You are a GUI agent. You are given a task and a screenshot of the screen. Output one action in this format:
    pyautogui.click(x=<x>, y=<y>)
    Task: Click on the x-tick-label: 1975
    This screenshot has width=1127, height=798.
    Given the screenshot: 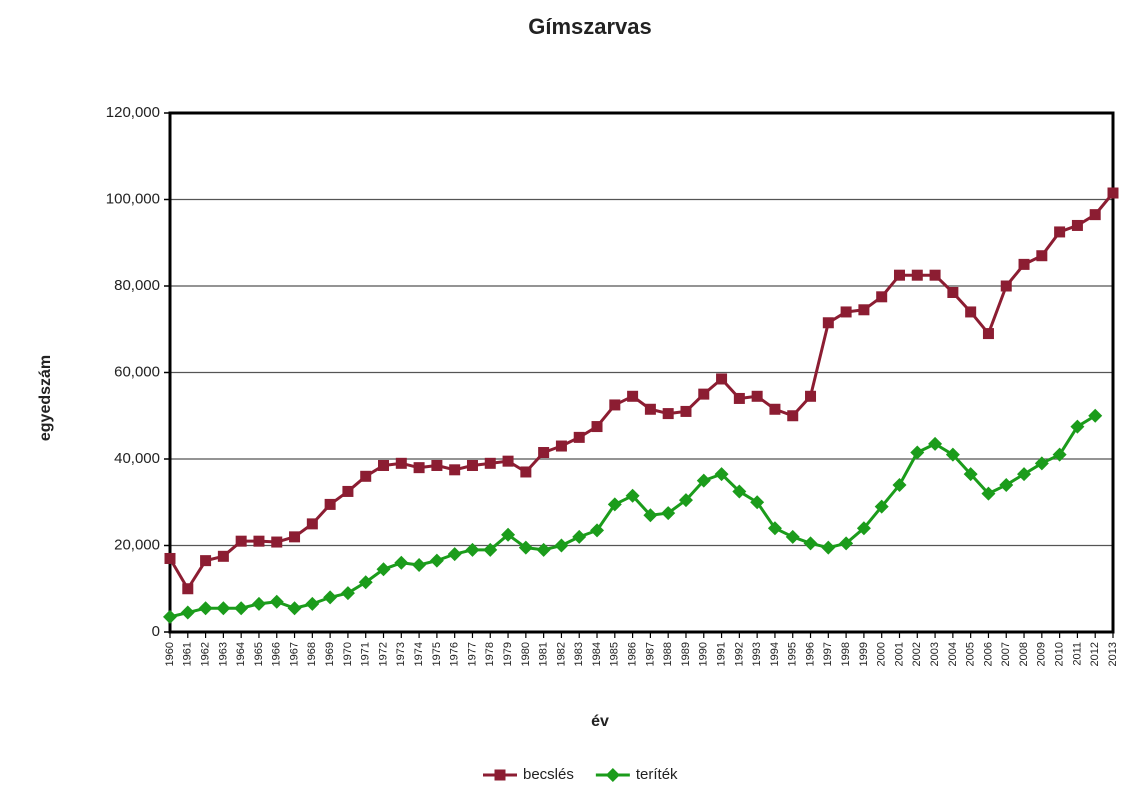 What is the action you would take?
    pyautogui.click(x=437, y=654)
    